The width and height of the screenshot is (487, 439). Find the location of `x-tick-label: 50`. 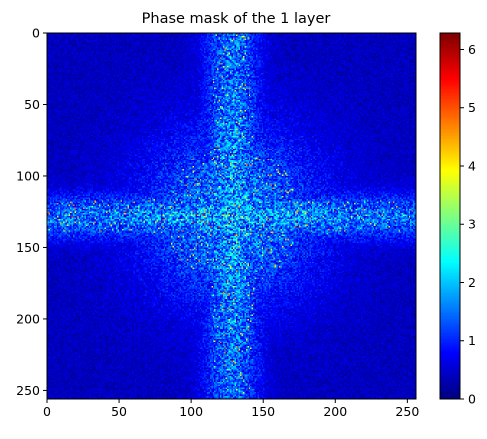

x-tick-label: 50 is located at coordinates (119, 411).